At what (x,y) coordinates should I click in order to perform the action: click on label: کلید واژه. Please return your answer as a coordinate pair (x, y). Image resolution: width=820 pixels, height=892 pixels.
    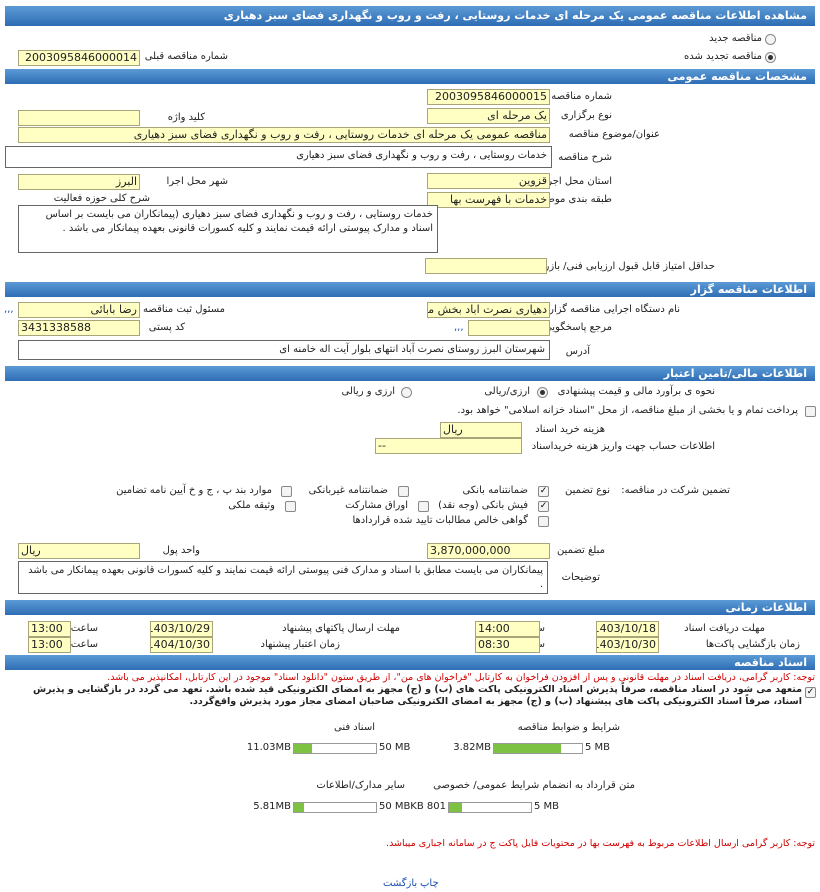
    Looking at the image, I should click on (186, 117).